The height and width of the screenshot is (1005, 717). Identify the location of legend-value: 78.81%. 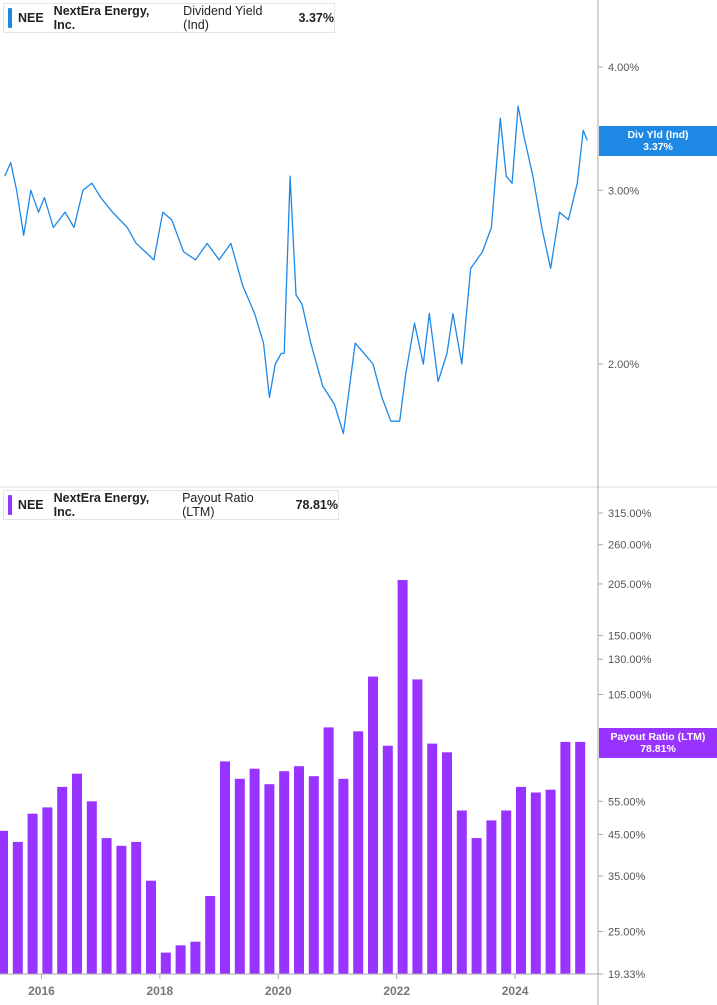
(316, 505).